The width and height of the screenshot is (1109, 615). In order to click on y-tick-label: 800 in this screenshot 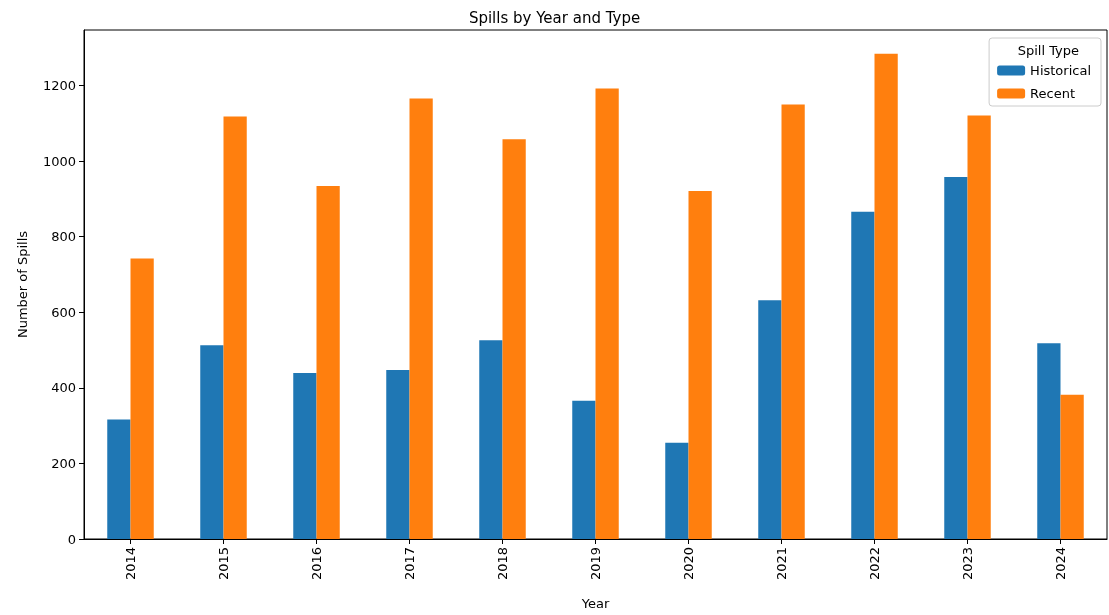, I will do `click(63, 237)`.